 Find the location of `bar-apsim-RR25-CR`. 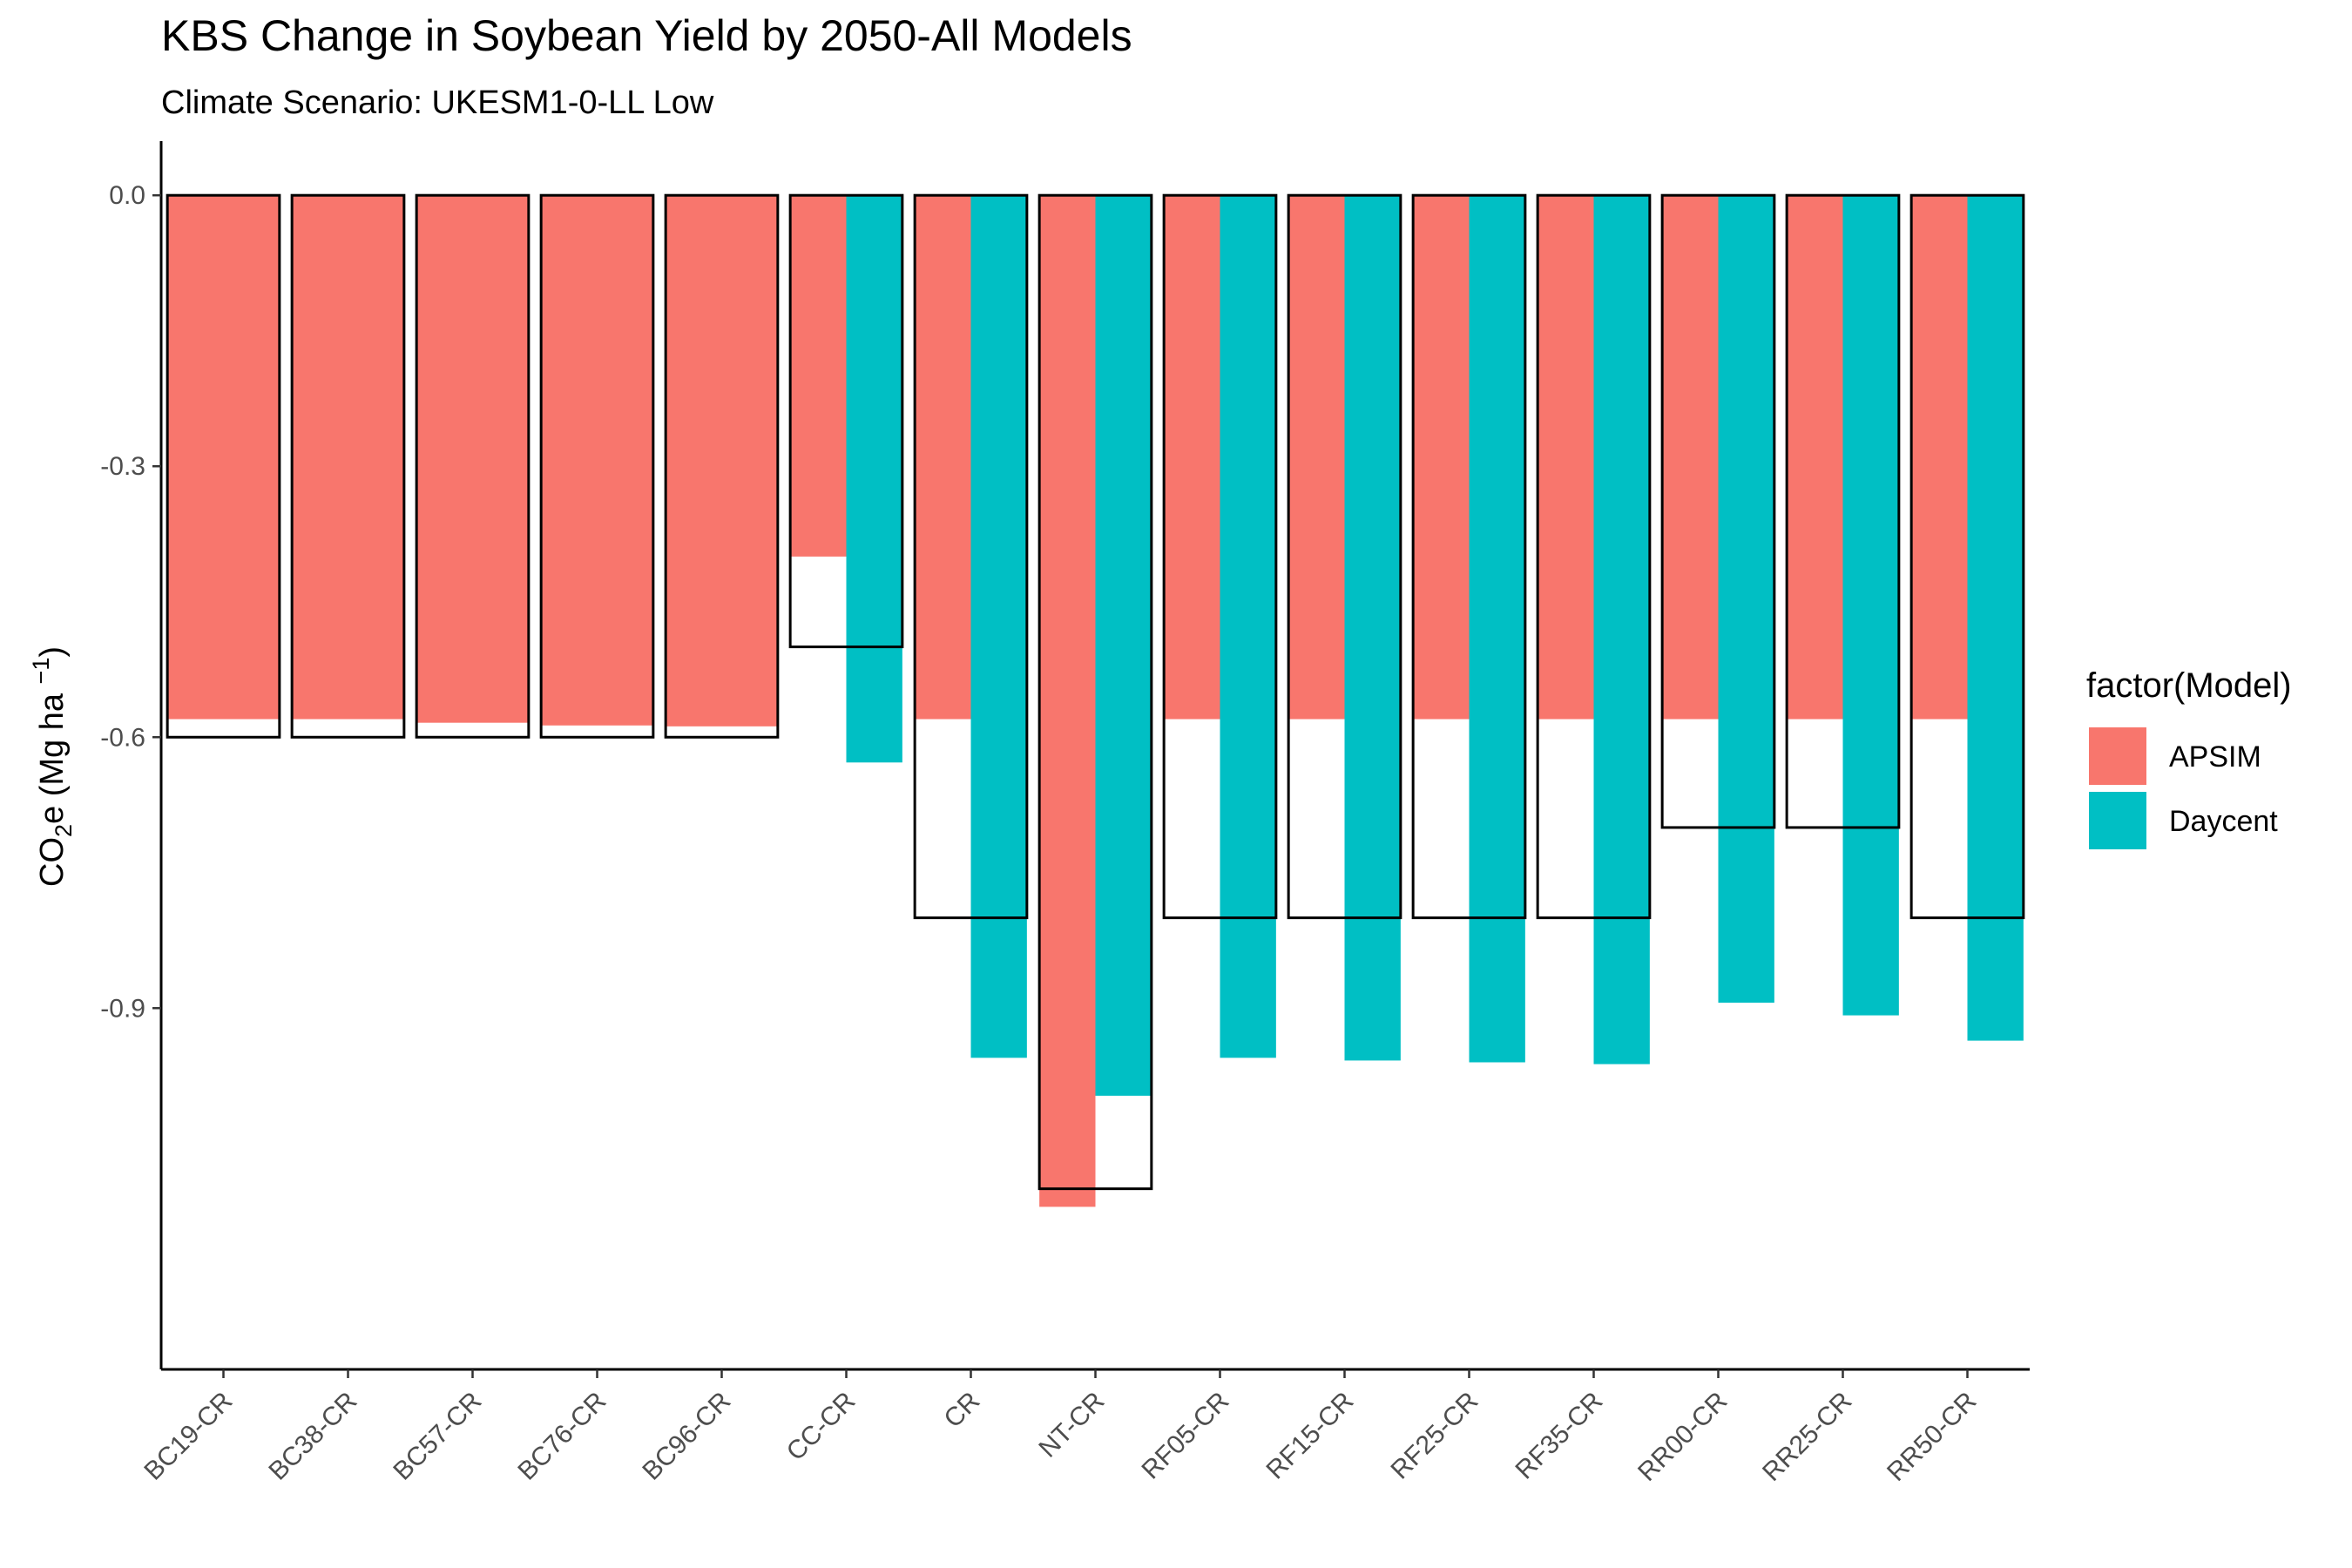

bar-apsim-RR25-CR is located at coordinates (1815, 457).